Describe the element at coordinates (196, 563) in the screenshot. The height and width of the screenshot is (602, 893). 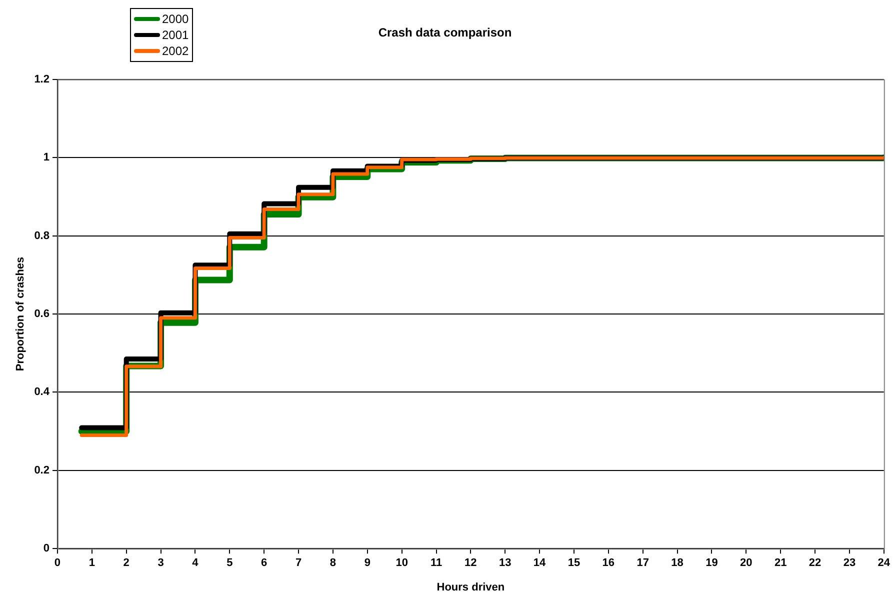
I see `x-tick-label: 4` at that location.